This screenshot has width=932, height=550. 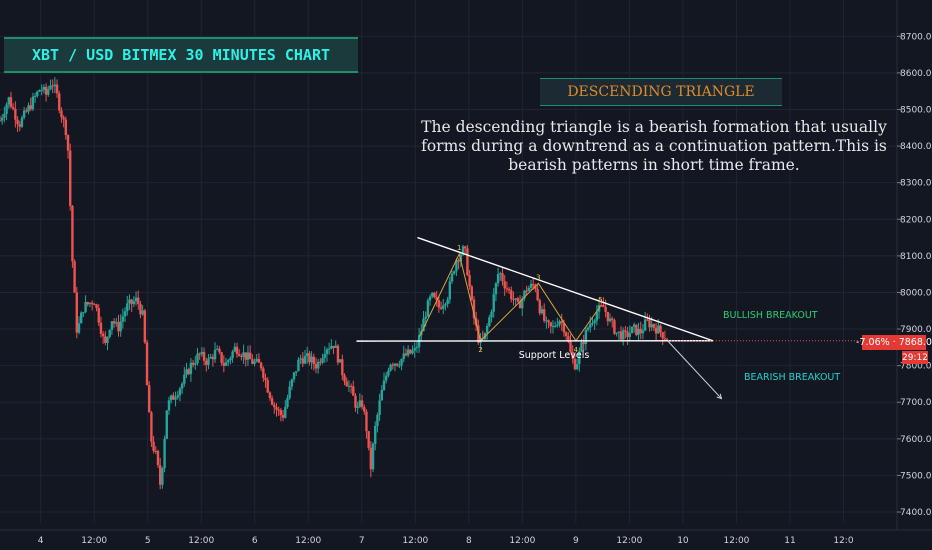 I want to click on last-price-badge: -7.06% · 7868.0, so click(x=894, y=342).